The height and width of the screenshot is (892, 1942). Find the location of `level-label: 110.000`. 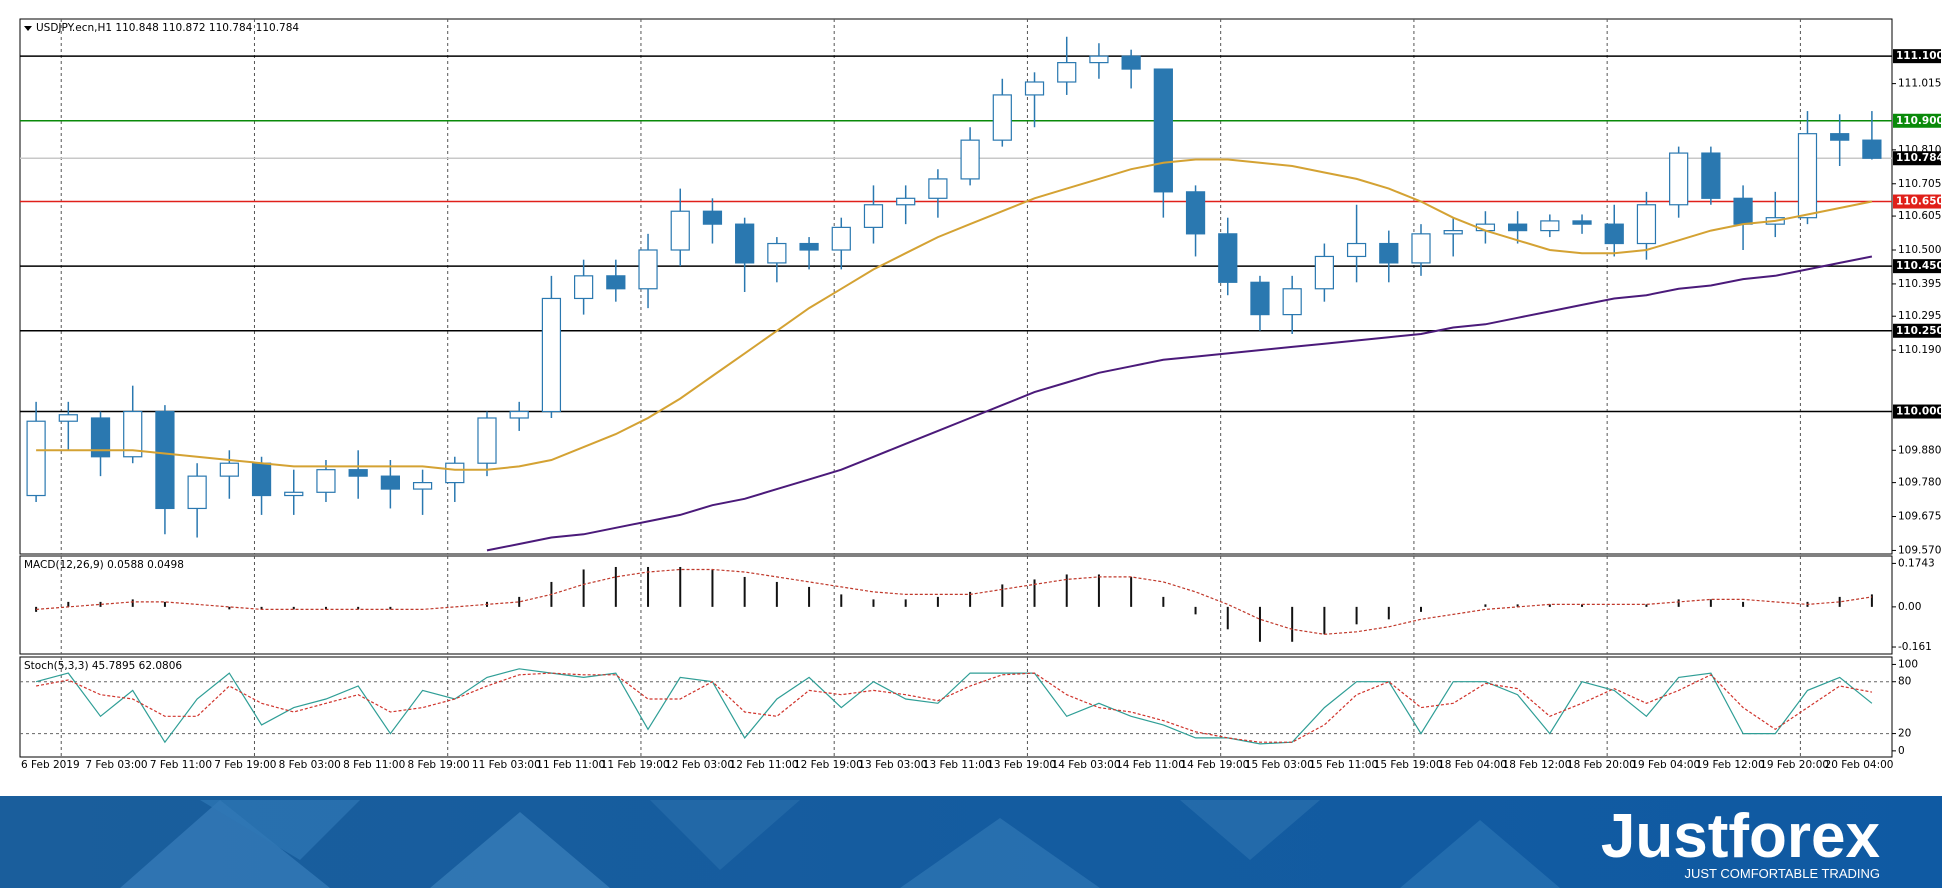

level-label: 110.000 is located at coordinates (1919, 412).